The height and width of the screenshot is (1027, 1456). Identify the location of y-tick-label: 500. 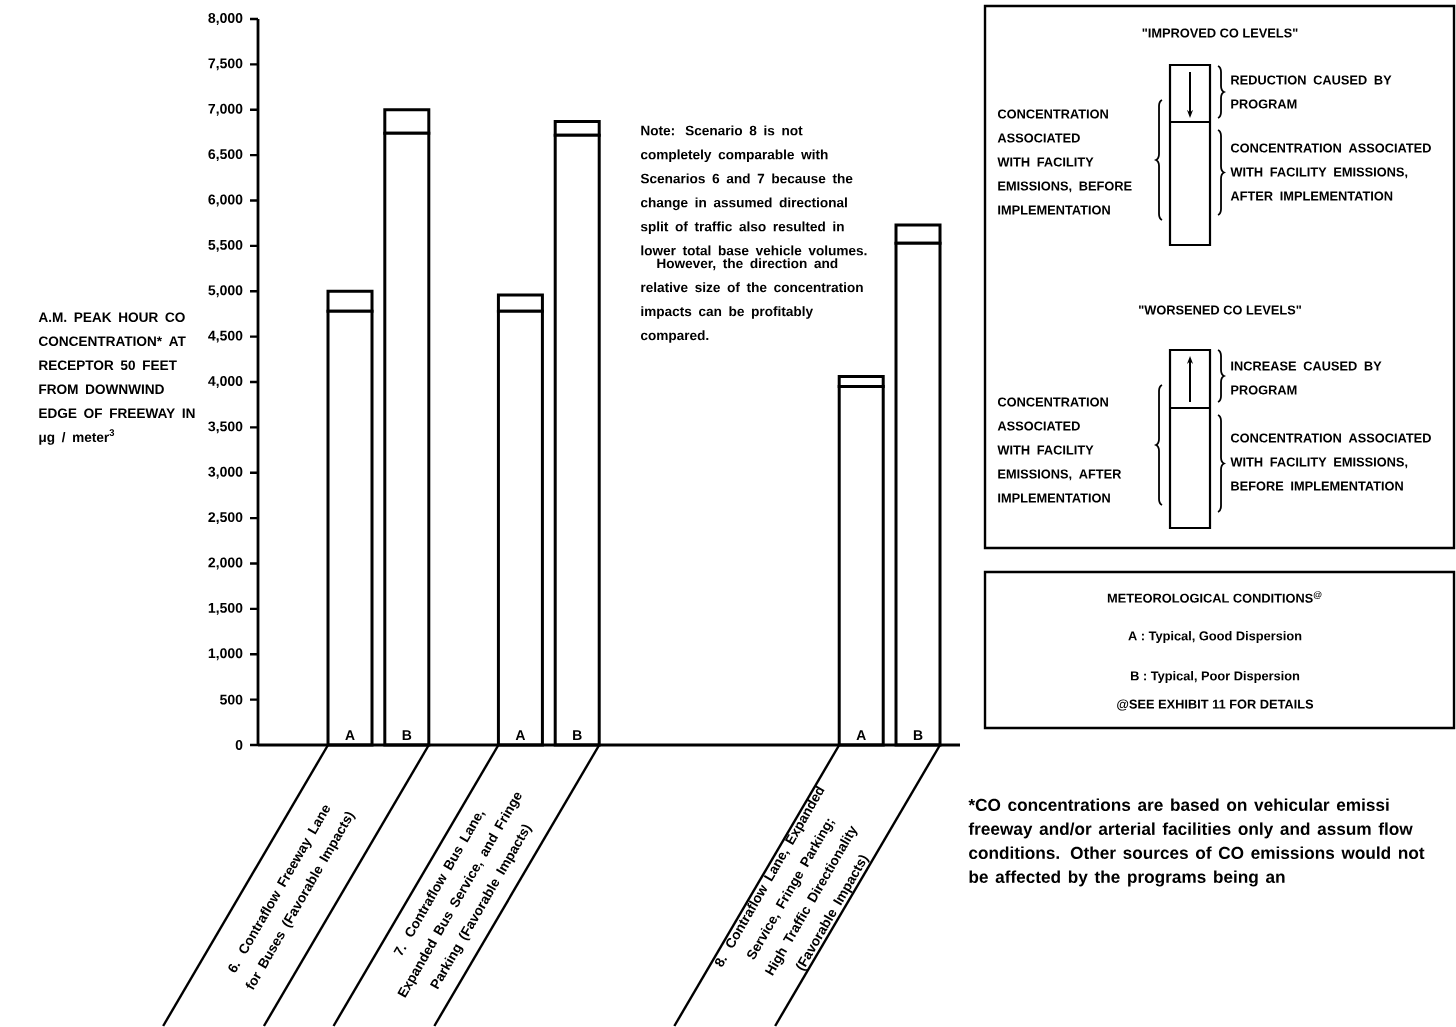
(231, 699).